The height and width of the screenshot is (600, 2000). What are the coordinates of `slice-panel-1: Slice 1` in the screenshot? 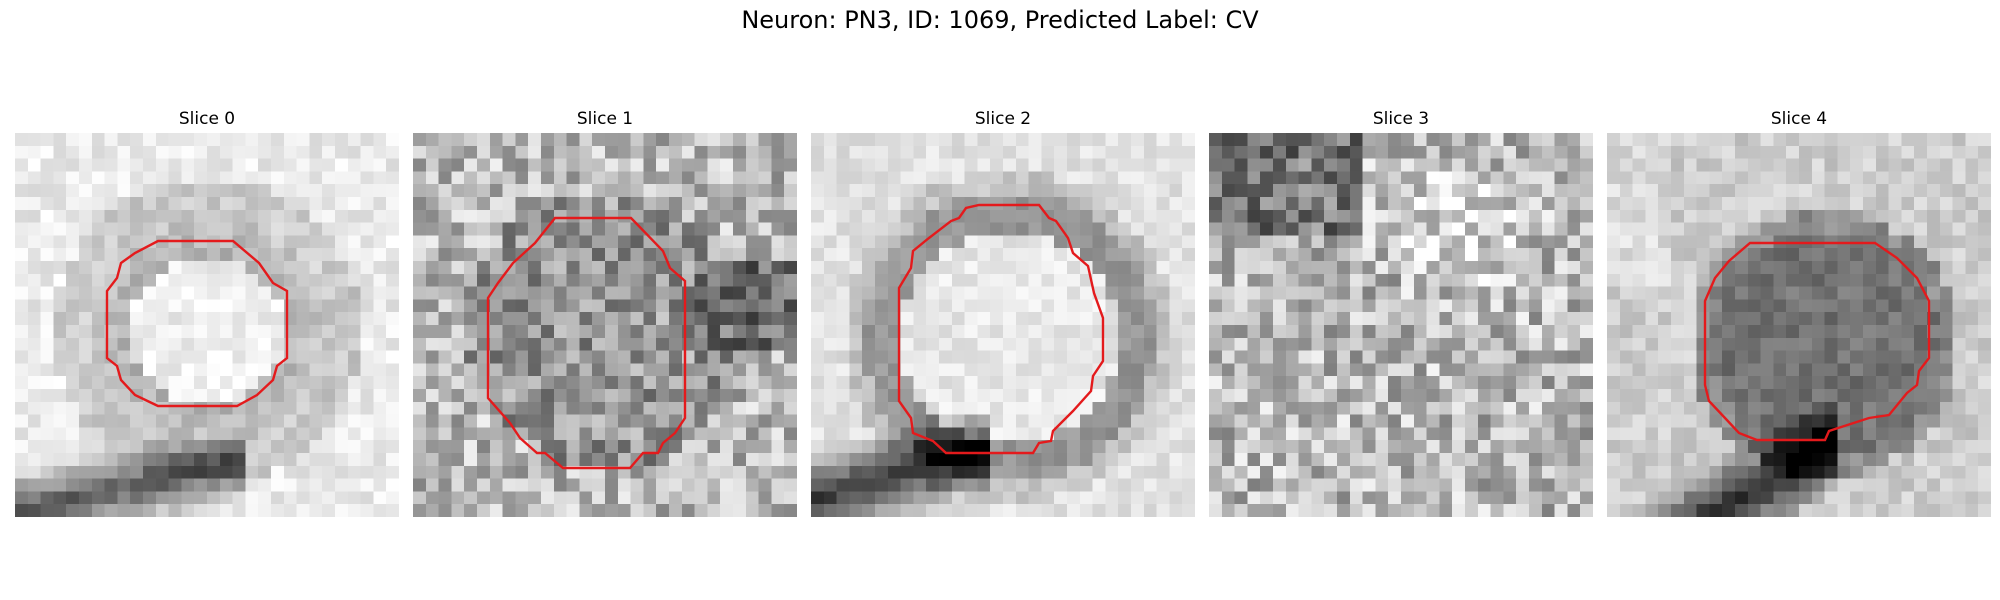 It's located at (605, 312).